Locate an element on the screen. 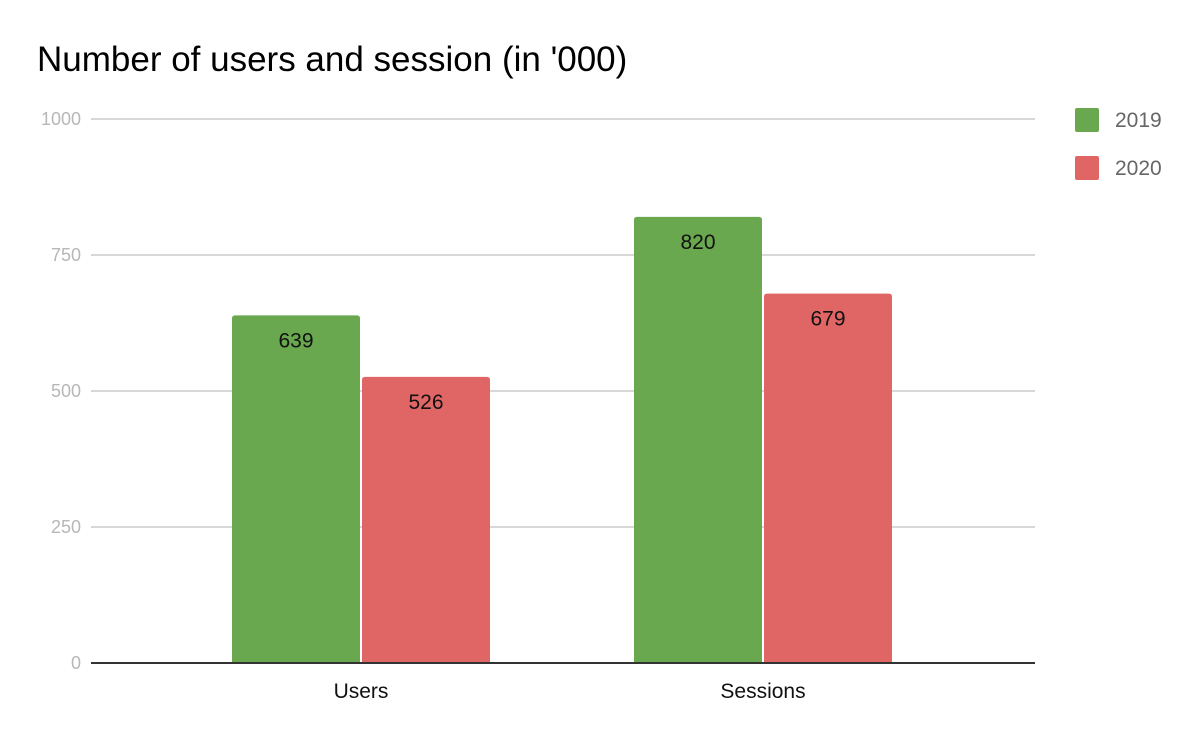 This screenshot has width=1200, height=742. bar-sessions-2020 is located at coordinates (828, 478).